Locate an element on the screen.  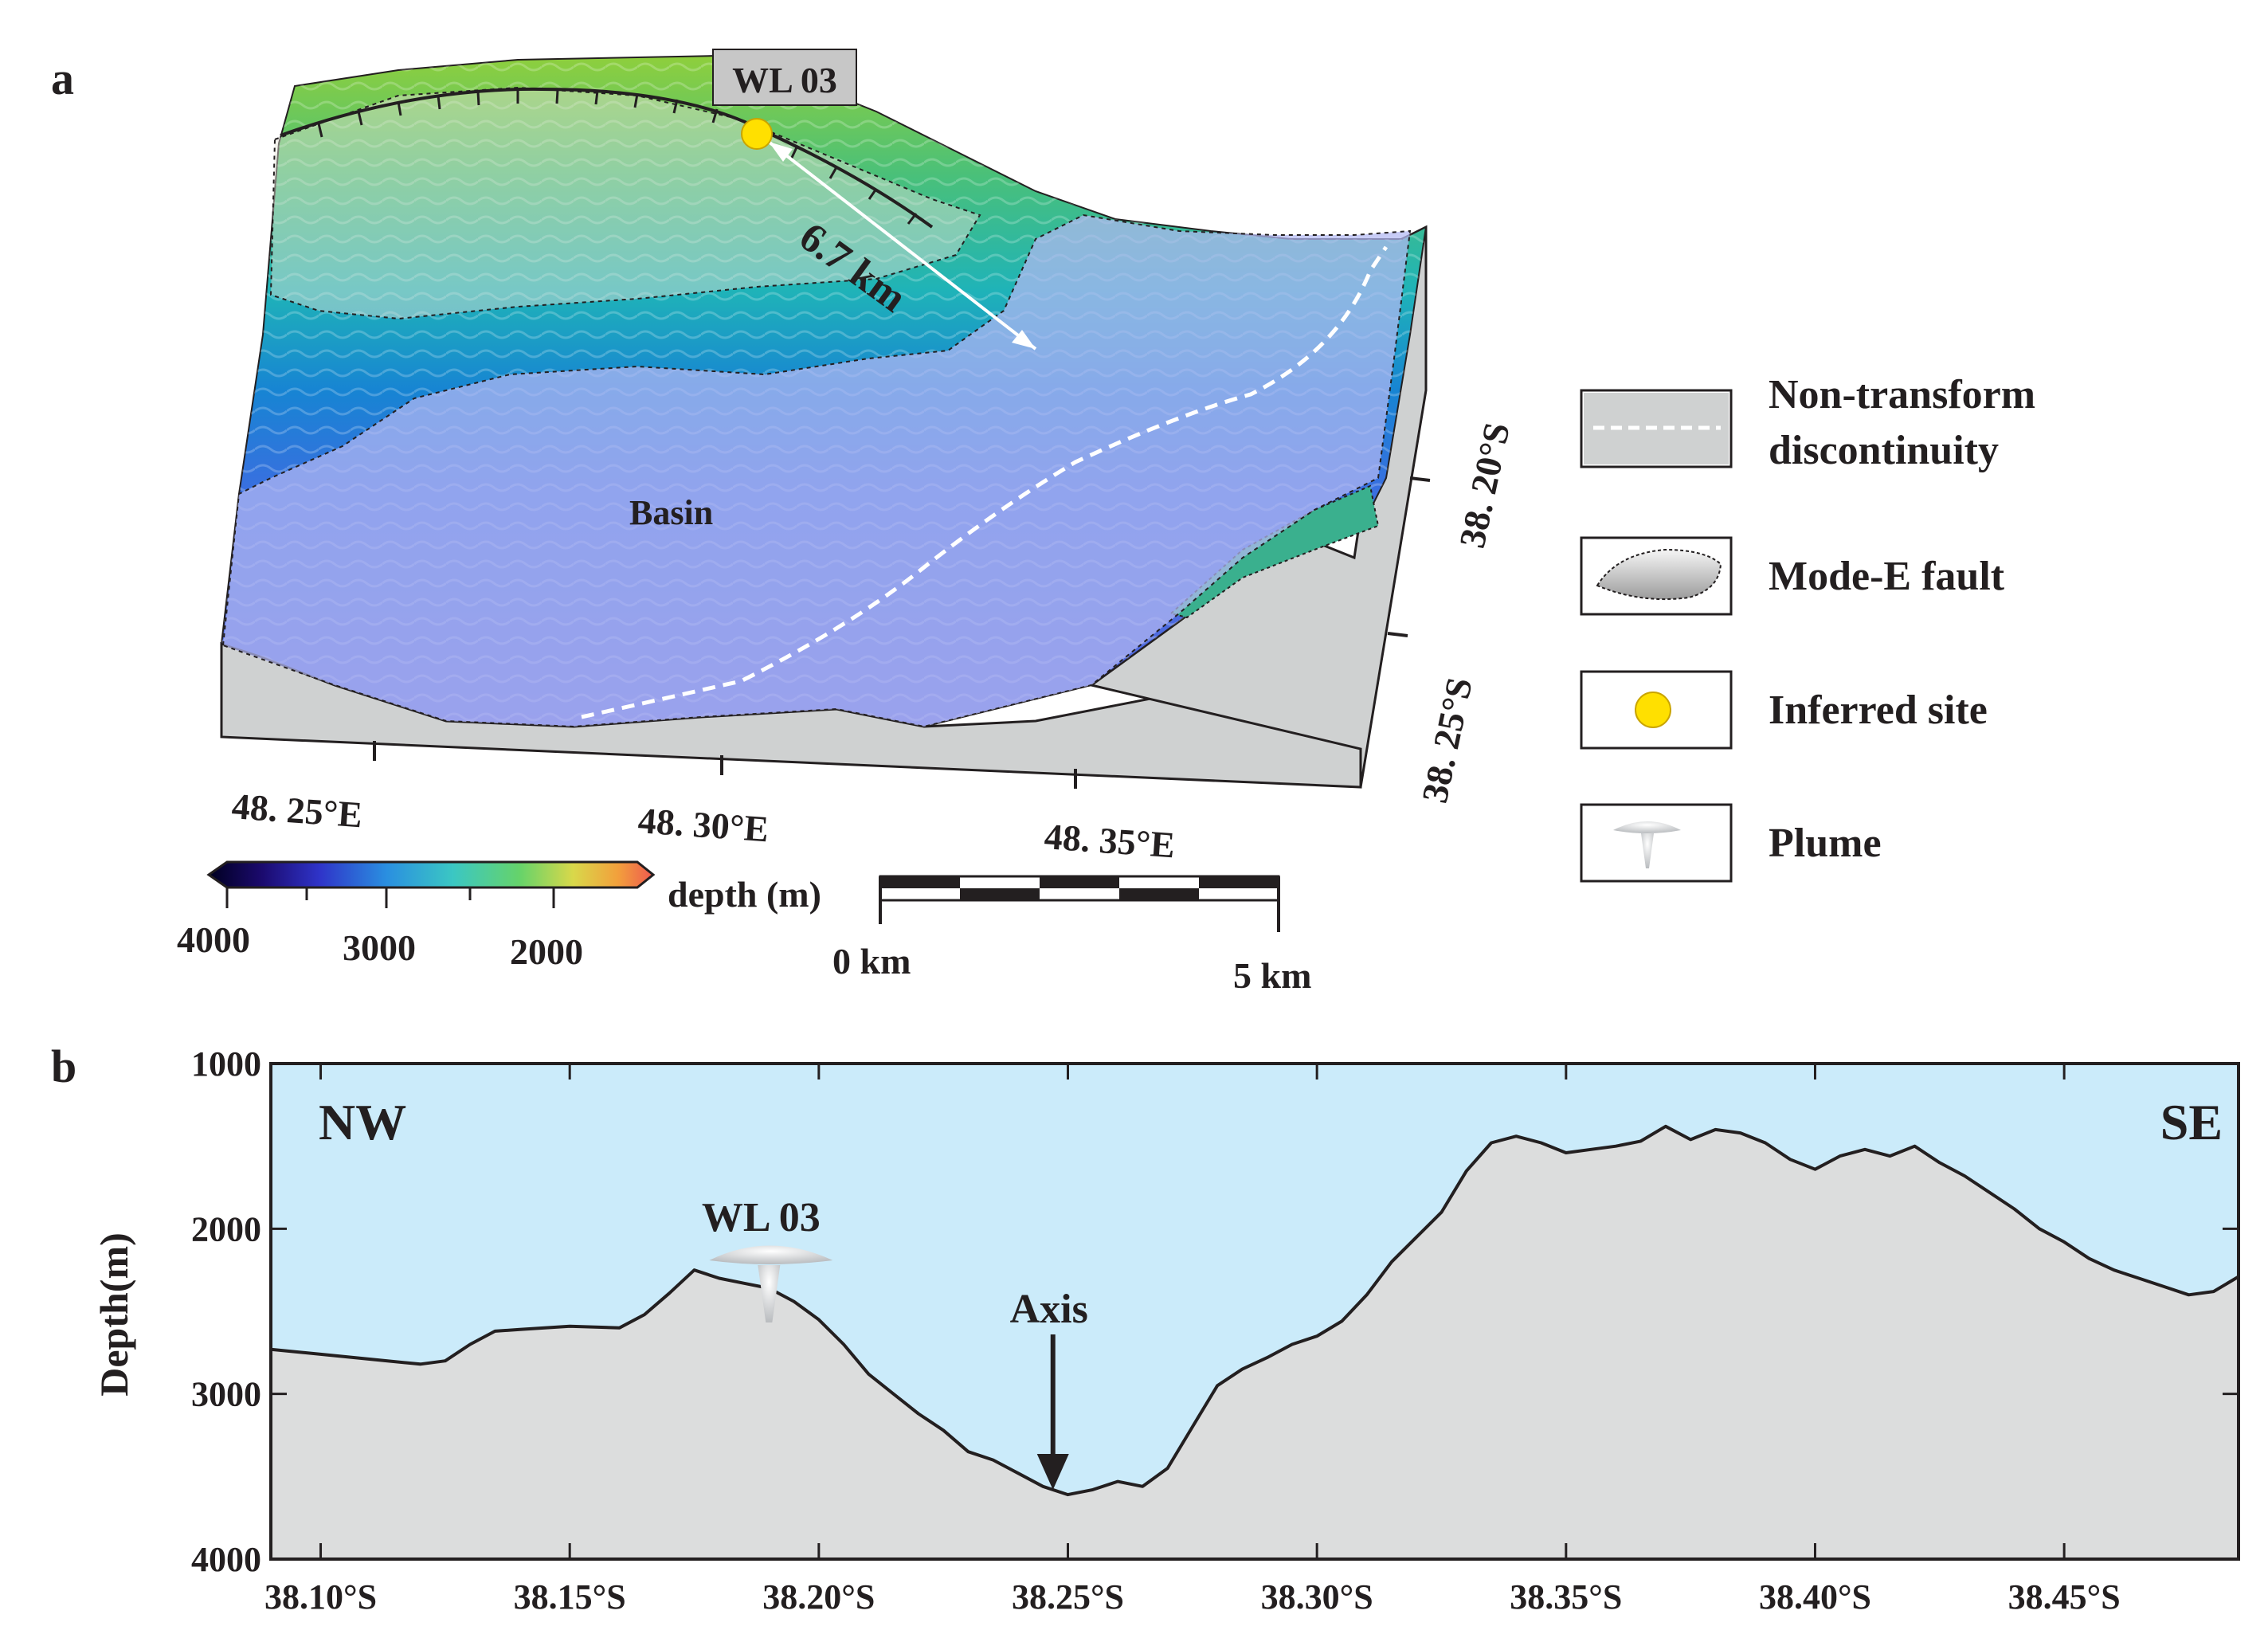
x-tick-label: 38.30°S is located at coordinates (1317, 1596).